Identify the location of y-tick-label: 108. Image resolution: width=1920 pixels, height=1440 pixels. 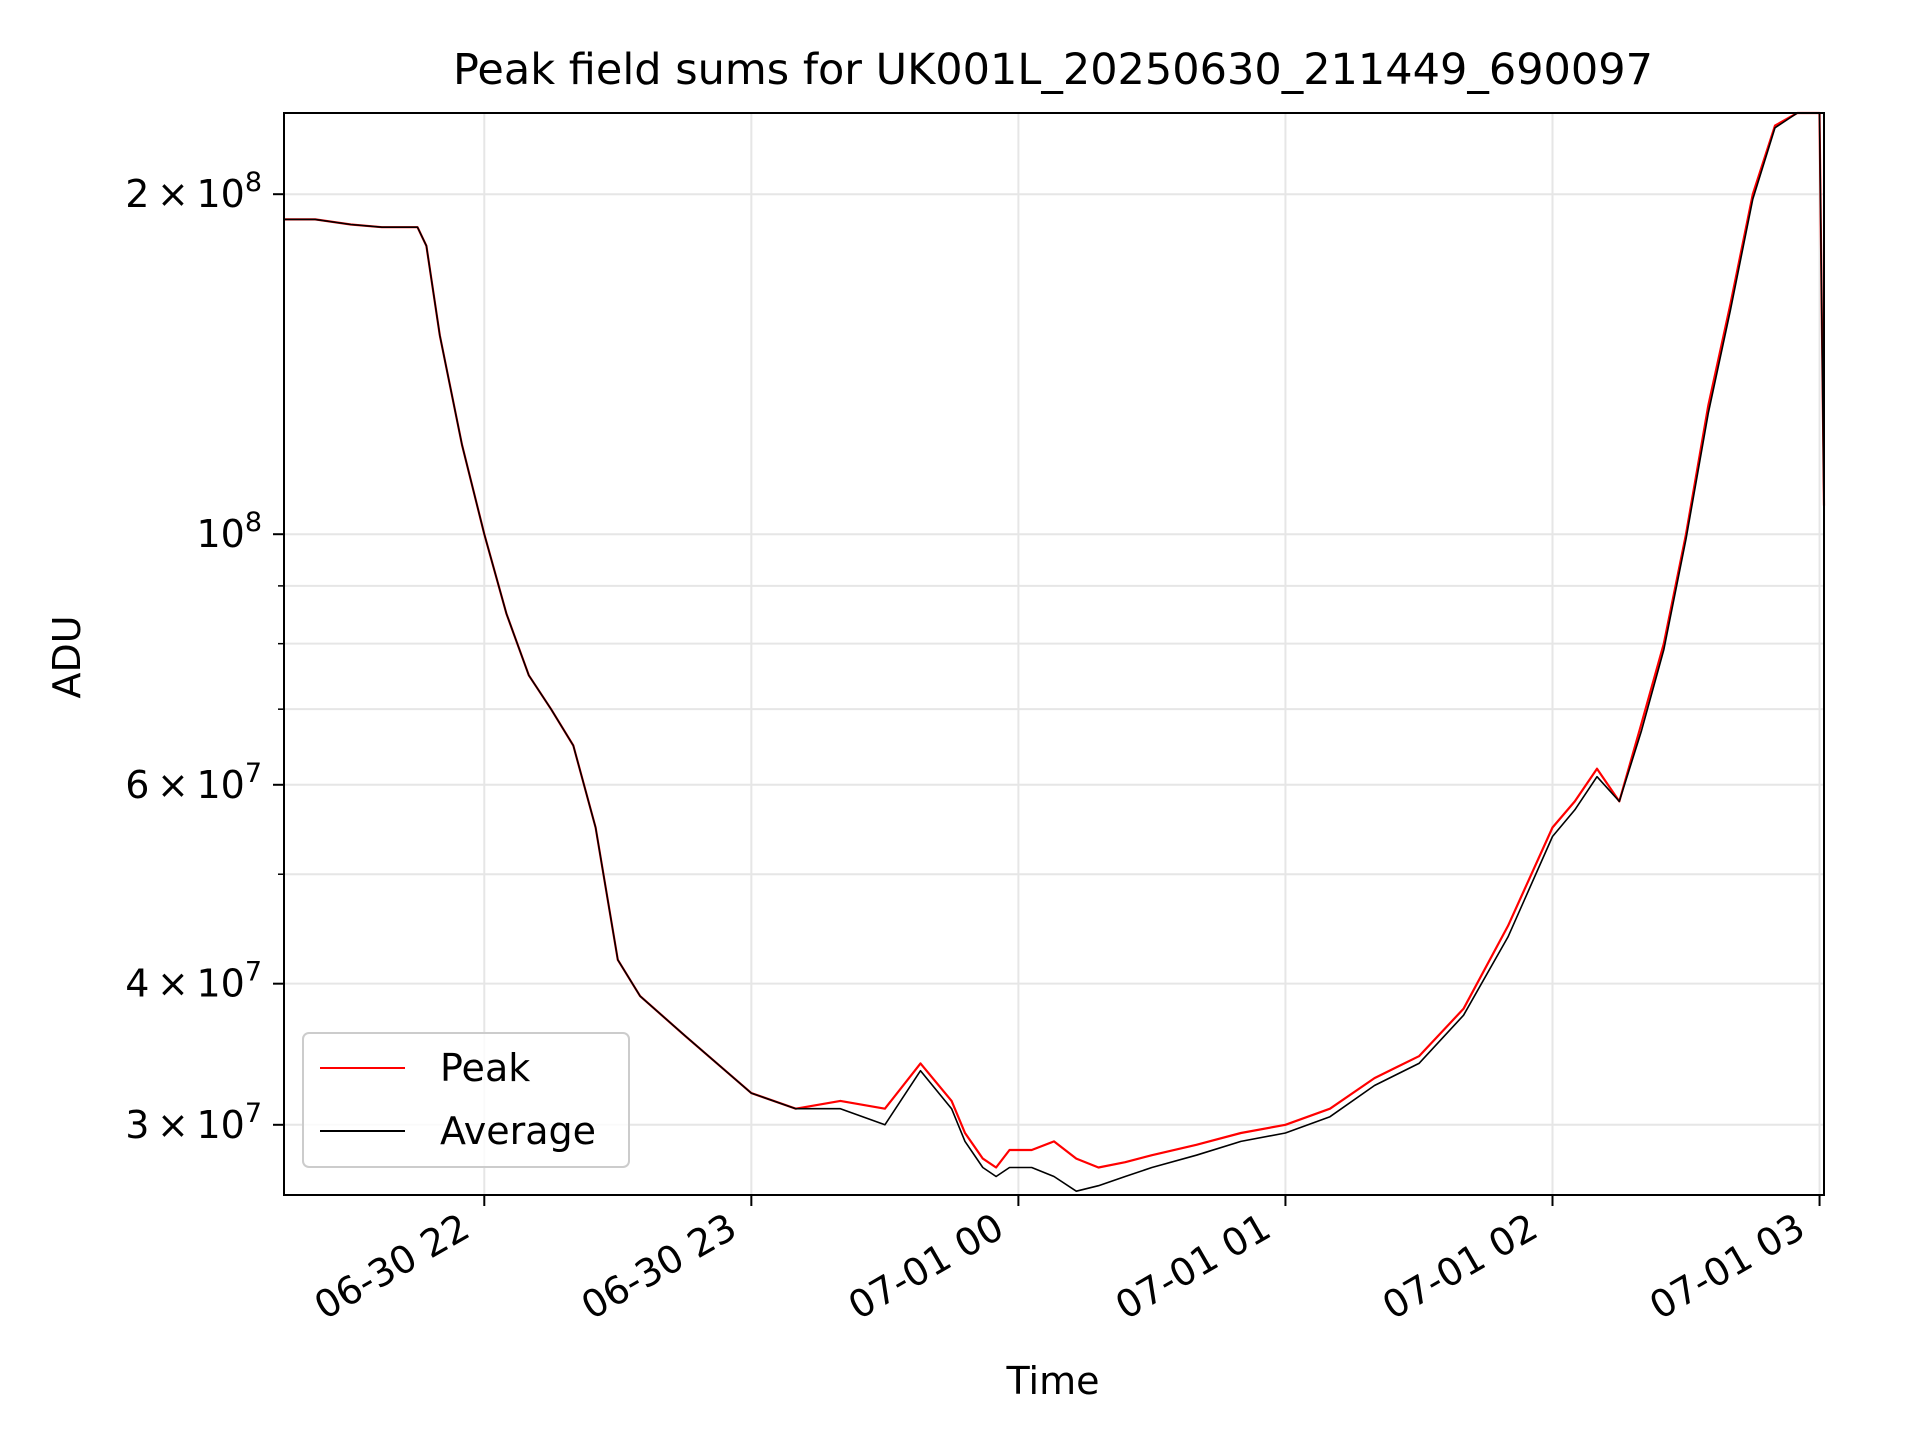
(229, 531).